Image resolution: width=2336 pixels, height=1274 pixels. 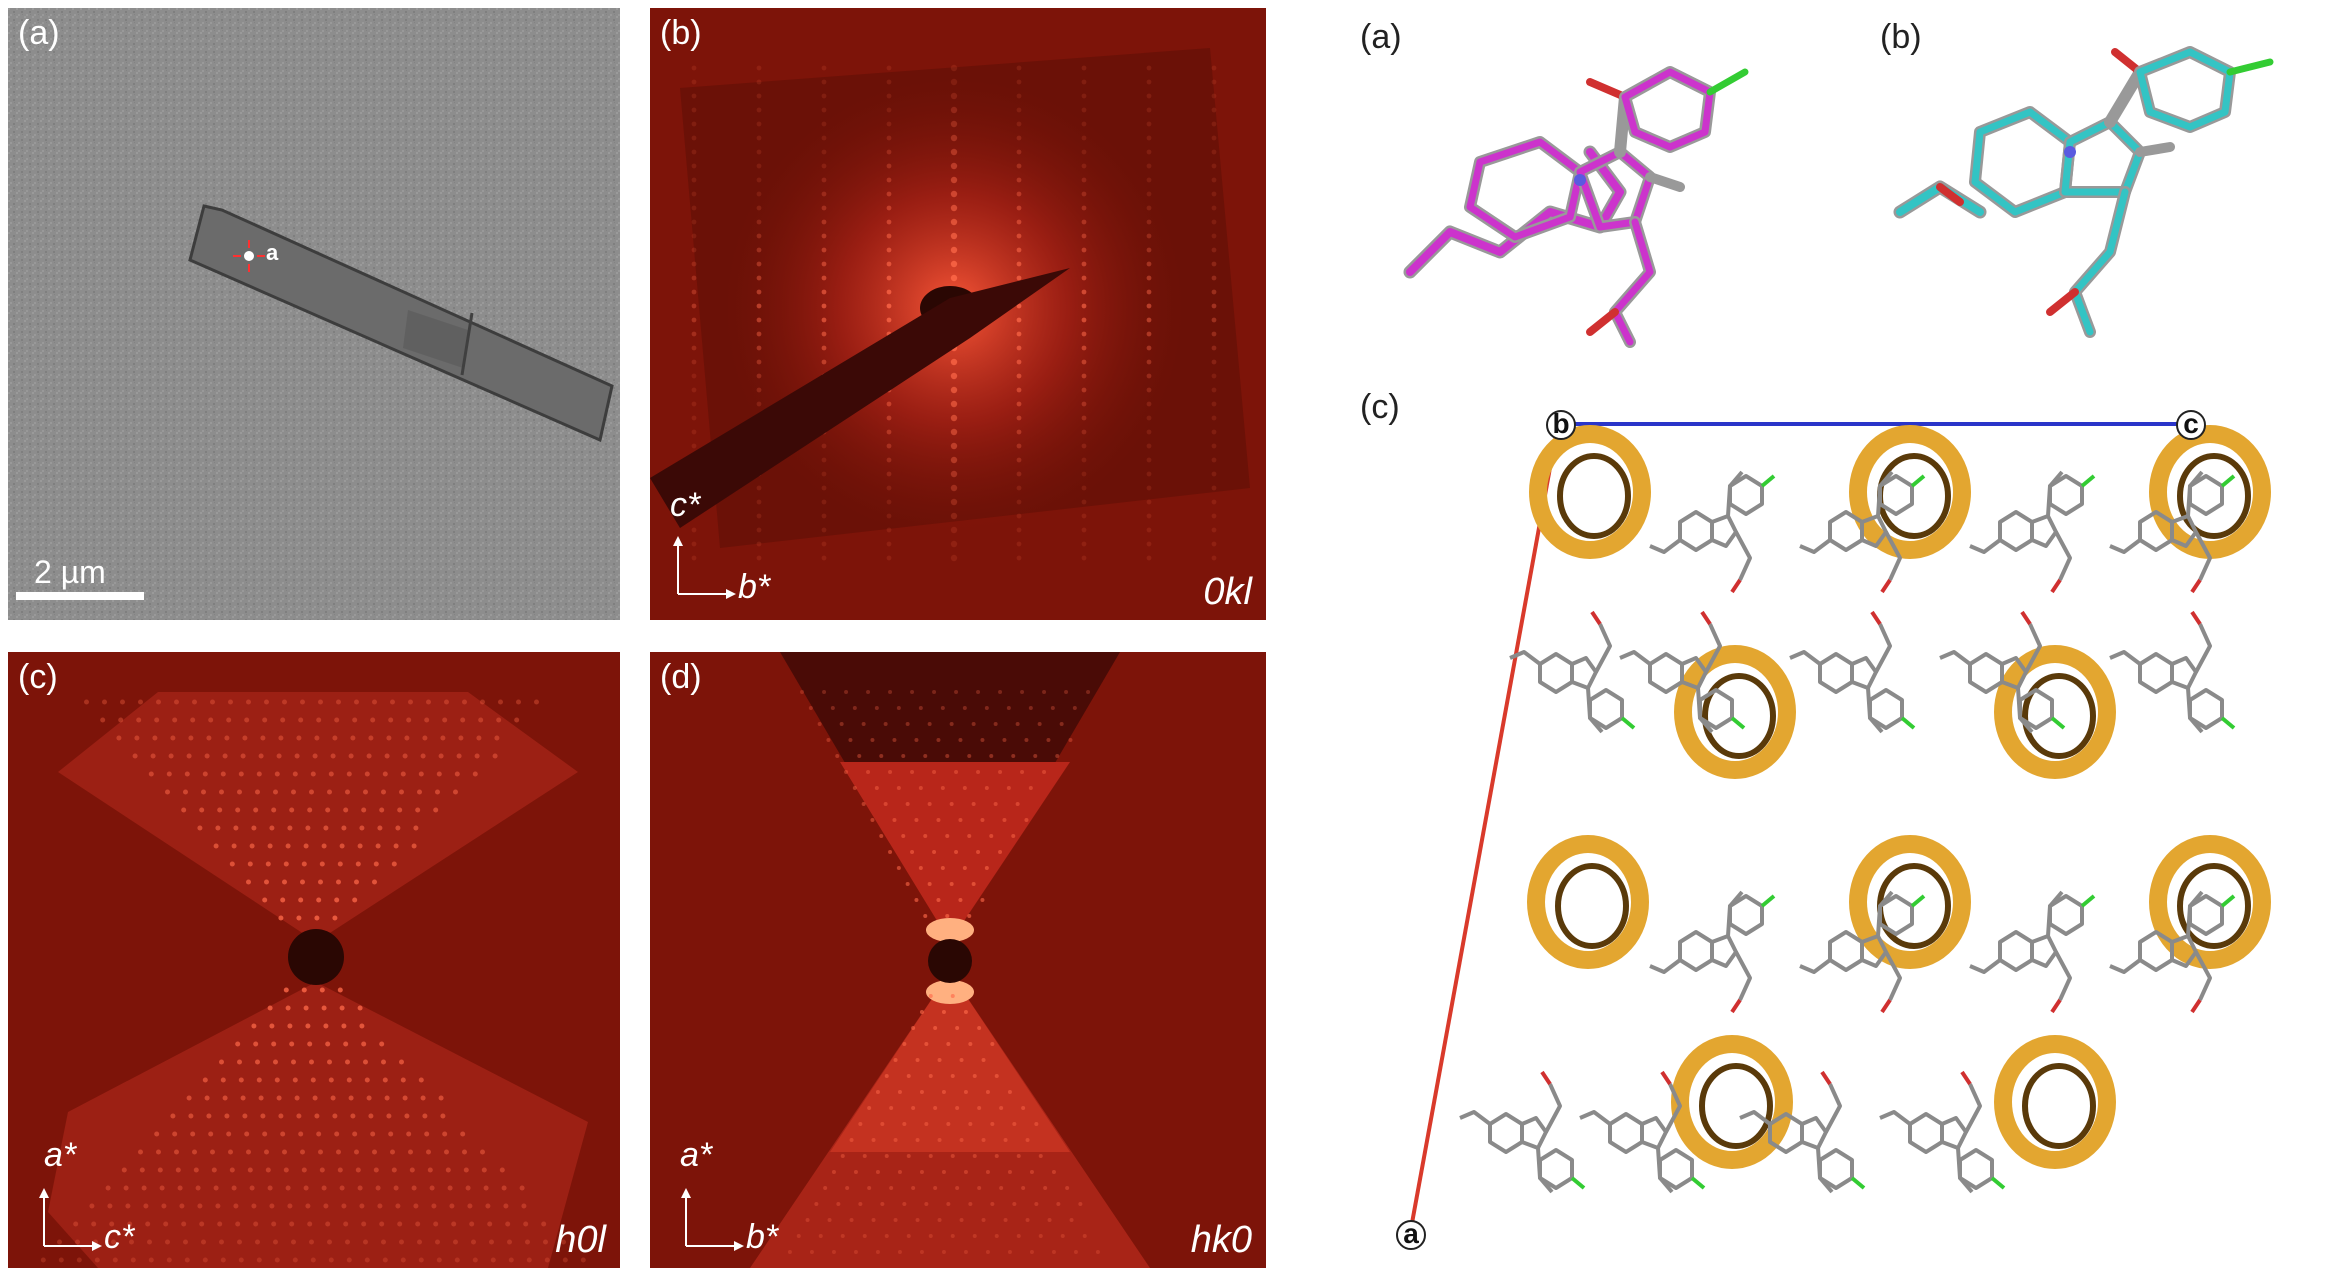 What do you see at coordinates (1901, 37) in the screenshot?
I see `panel-label: (b)` at bounding box center [1901, 37].